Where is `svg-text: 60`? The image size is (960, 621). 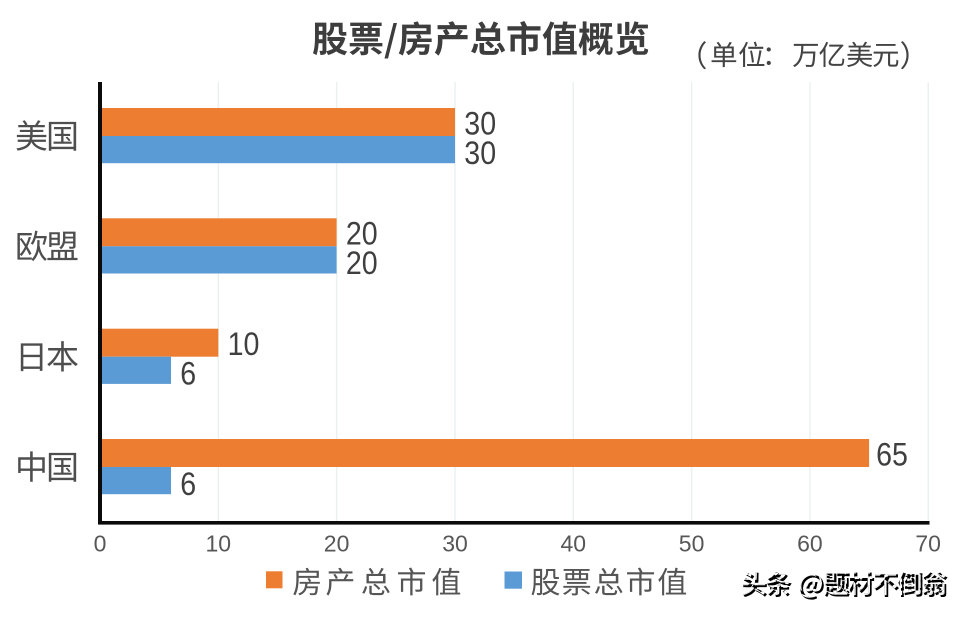 svg-text: 60 is located at coordinates (810, 544).